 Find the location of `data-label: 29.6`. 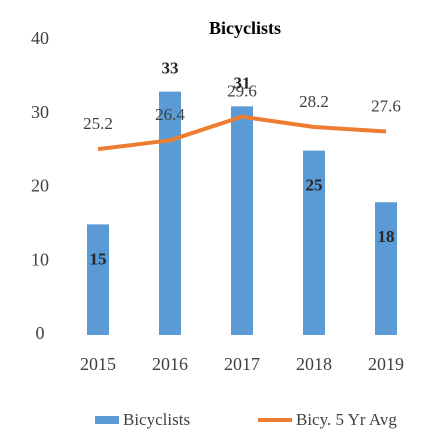

data-label: 29.6 is located at coordinates (242, 91).